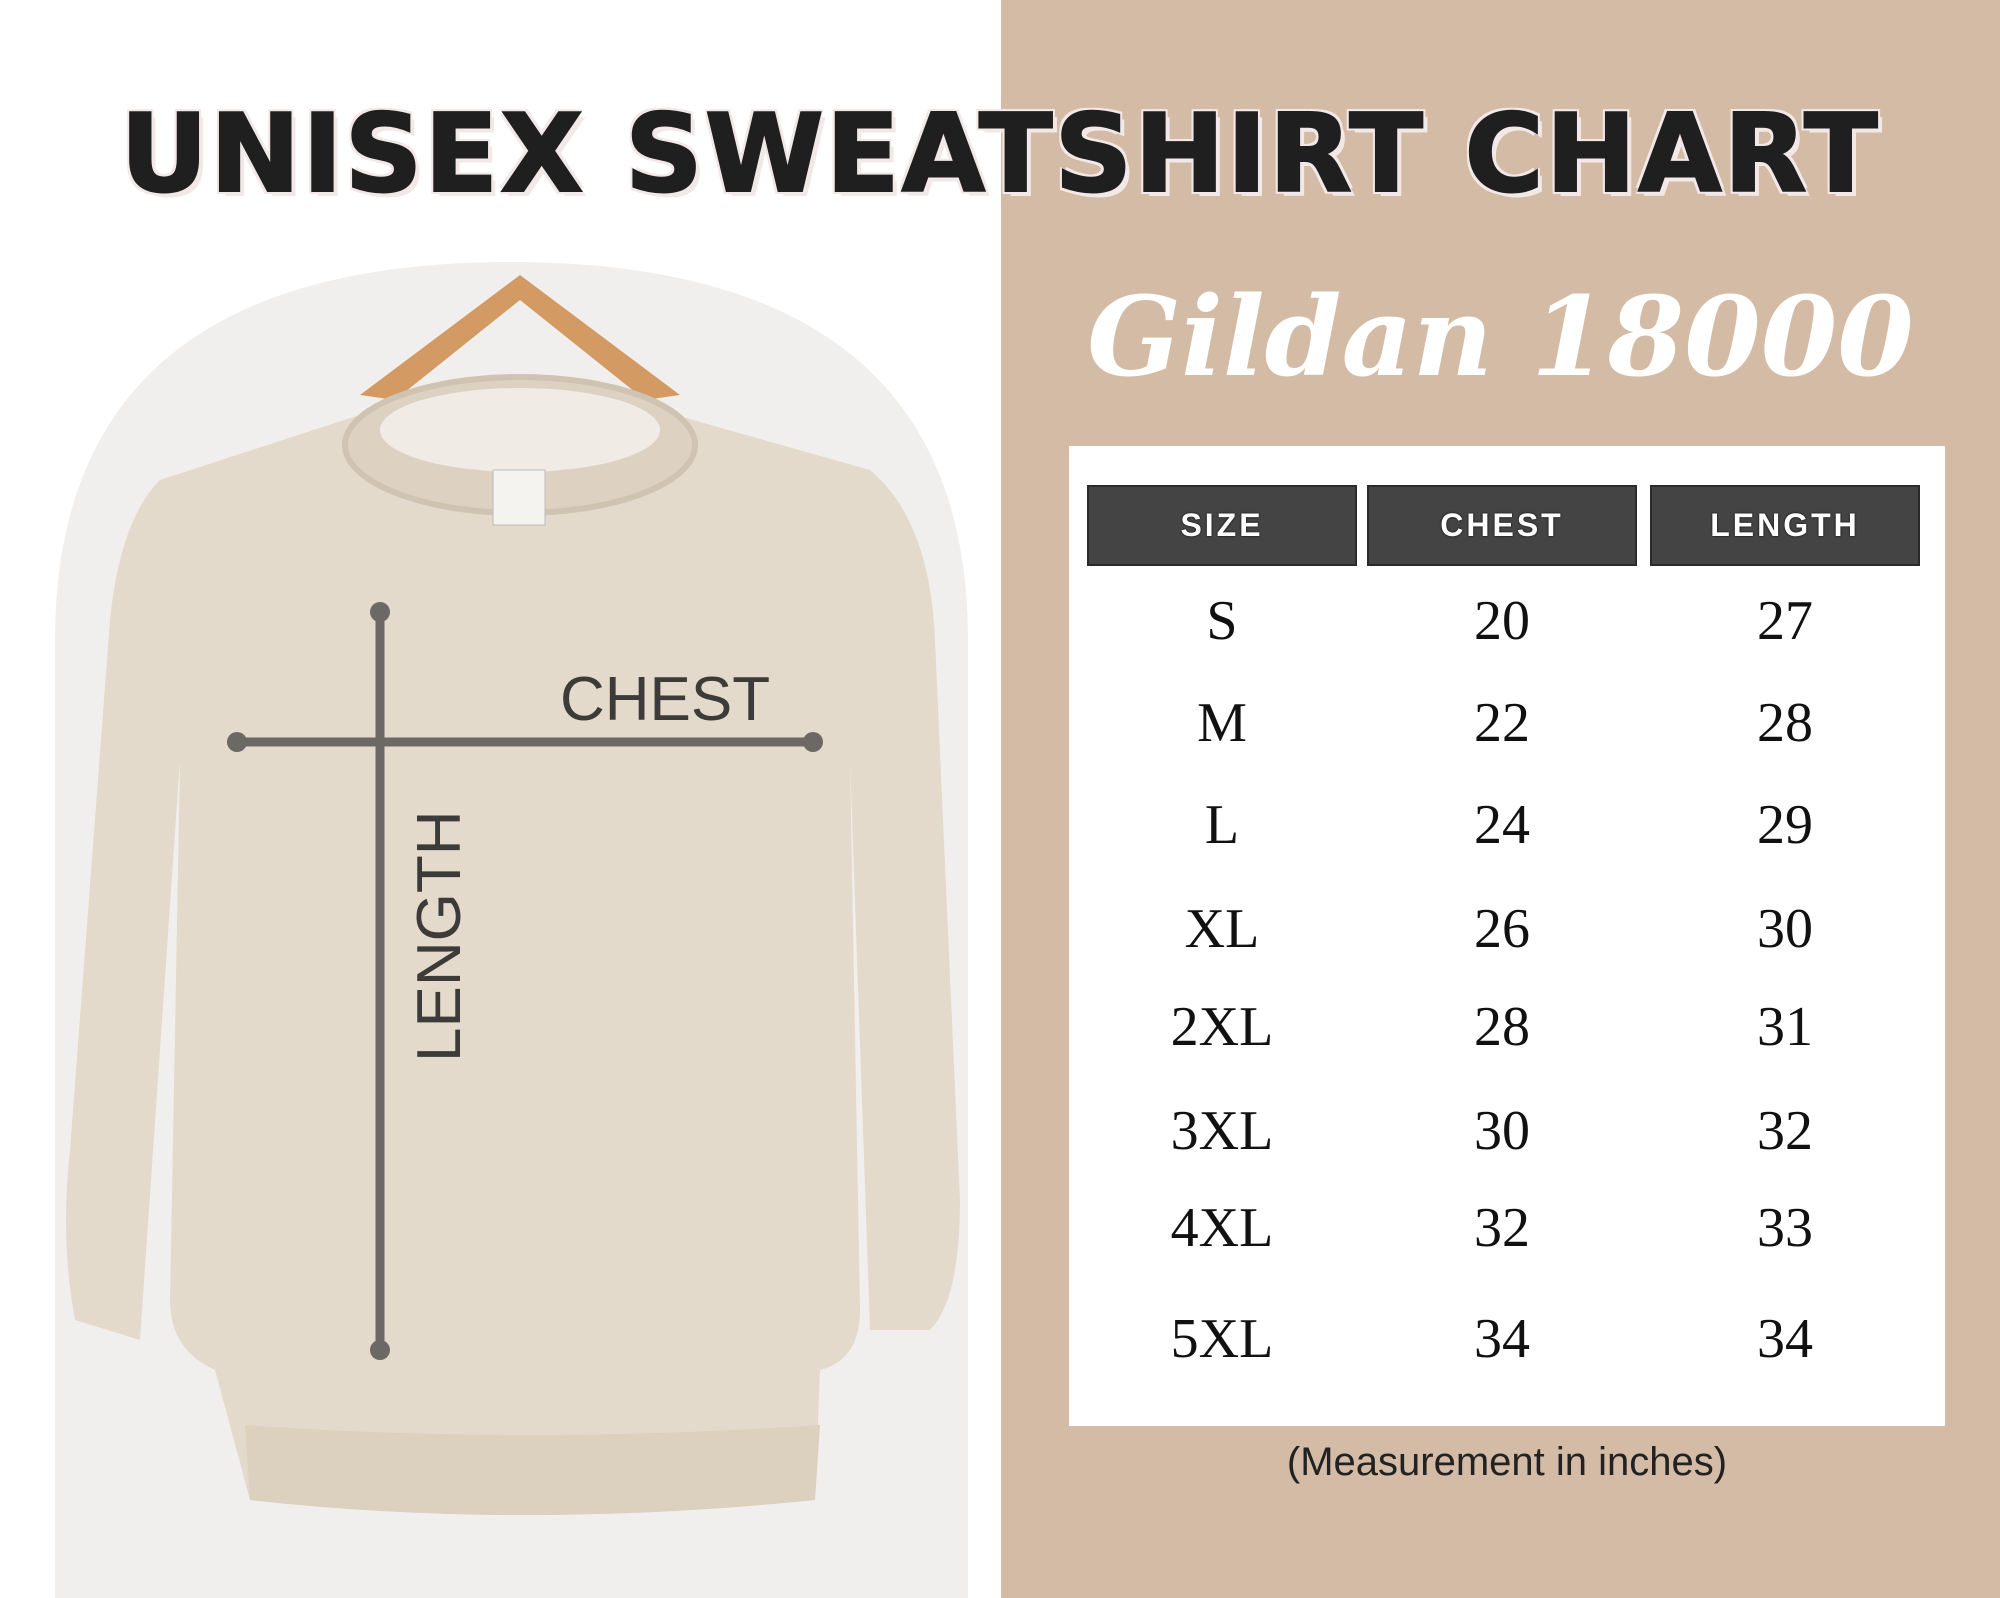  I want to click on page-title: UNISEX SWEATSHIRT CHART, so click(999, 154).